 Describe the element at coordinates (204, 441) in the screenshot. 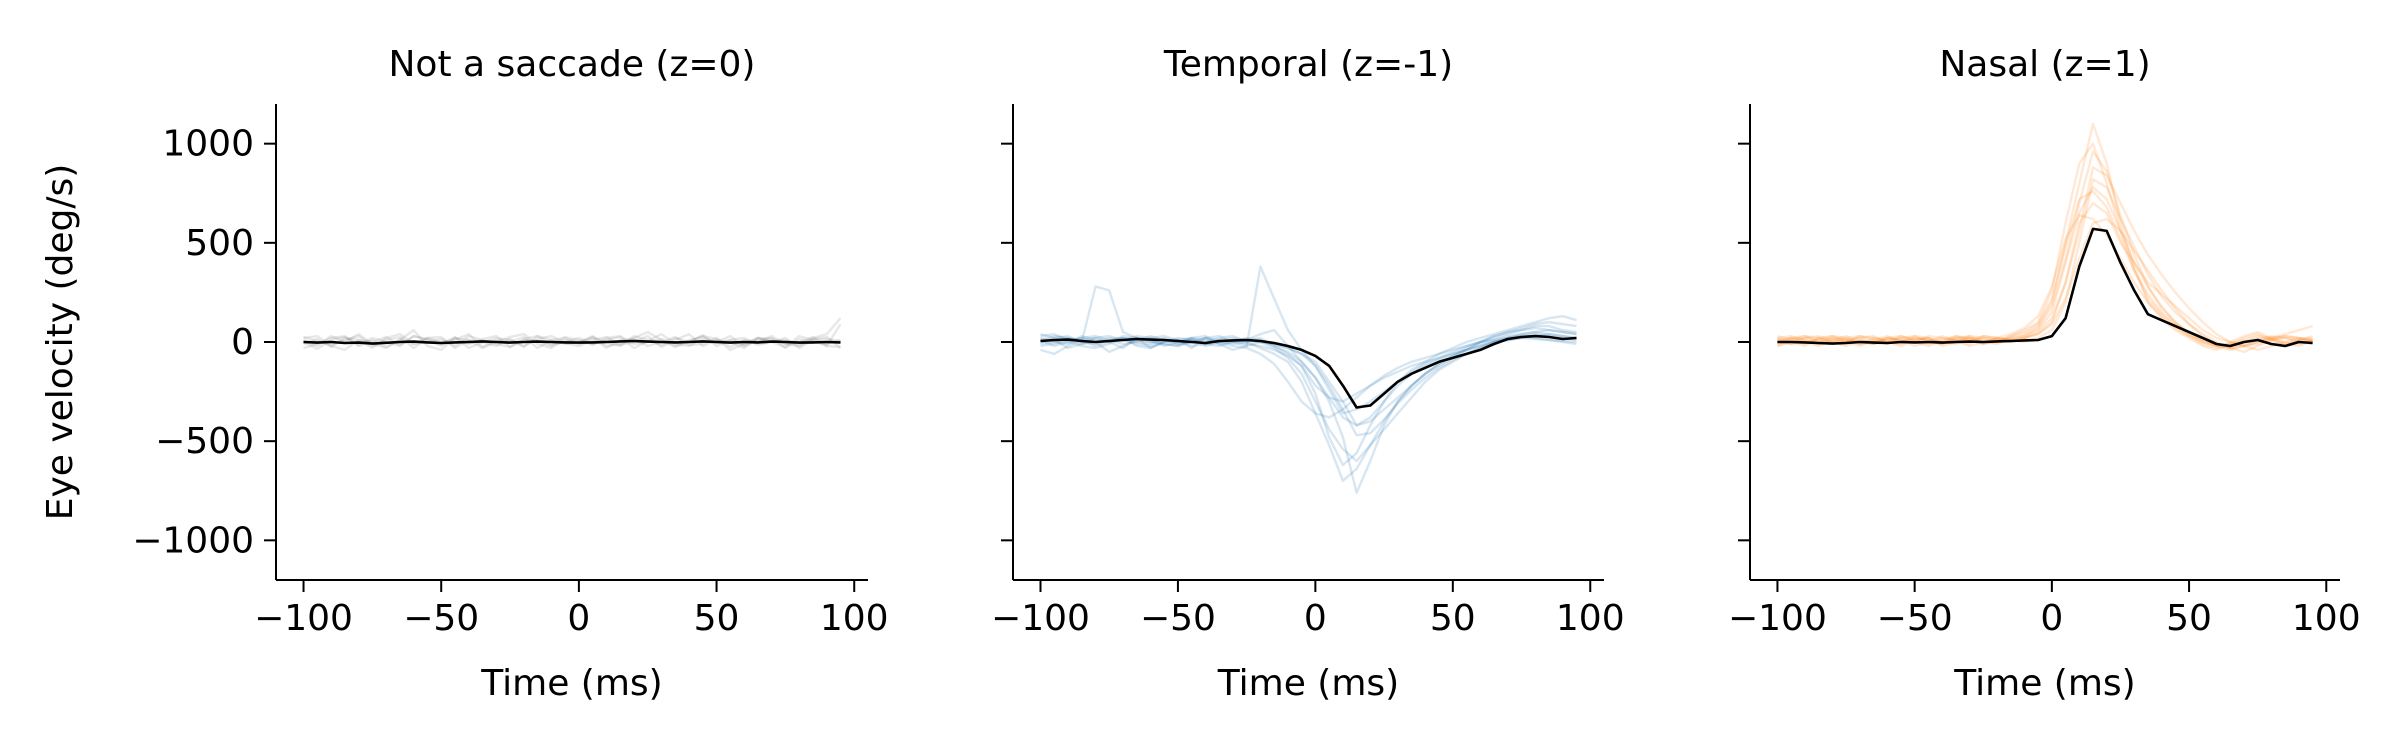

I see `y-tick-label: −500` at that location.